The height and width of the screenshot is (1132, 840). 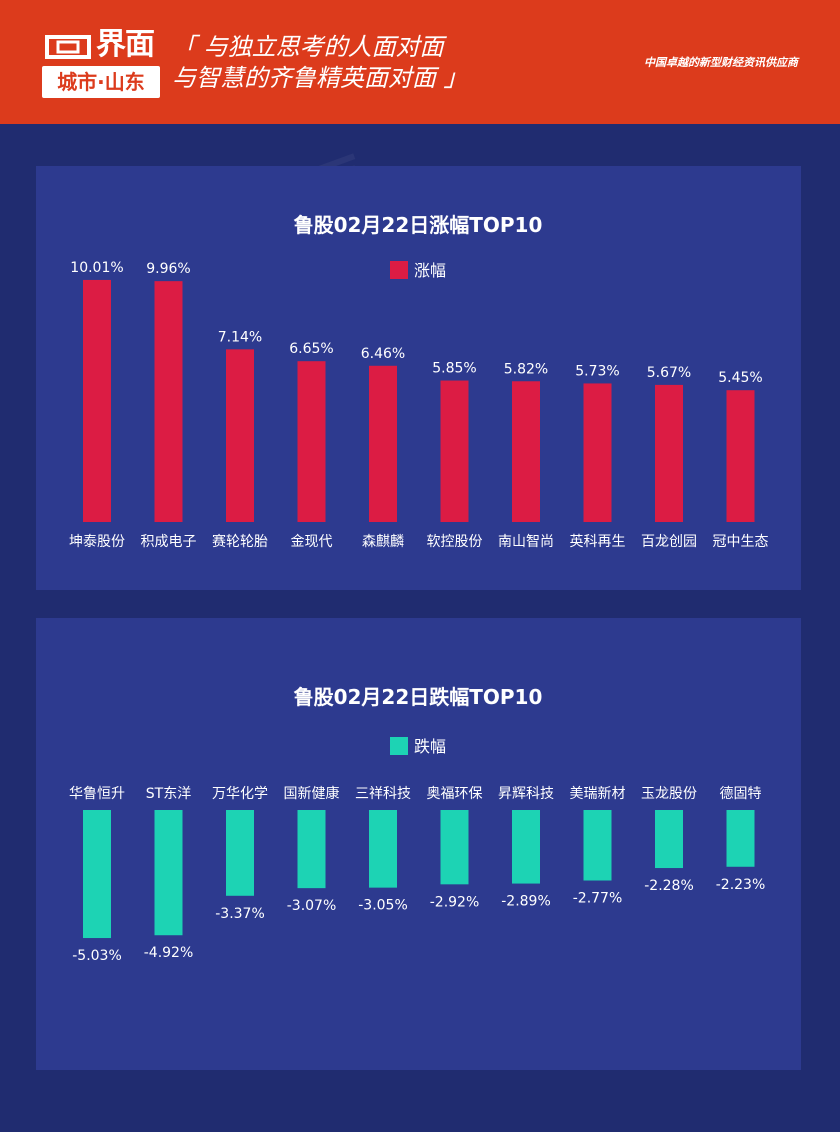 What do you see at coordinates (526, 542) in the screenshot?
I see `category-label: 南山智尚` at bounding box center [526, 542].